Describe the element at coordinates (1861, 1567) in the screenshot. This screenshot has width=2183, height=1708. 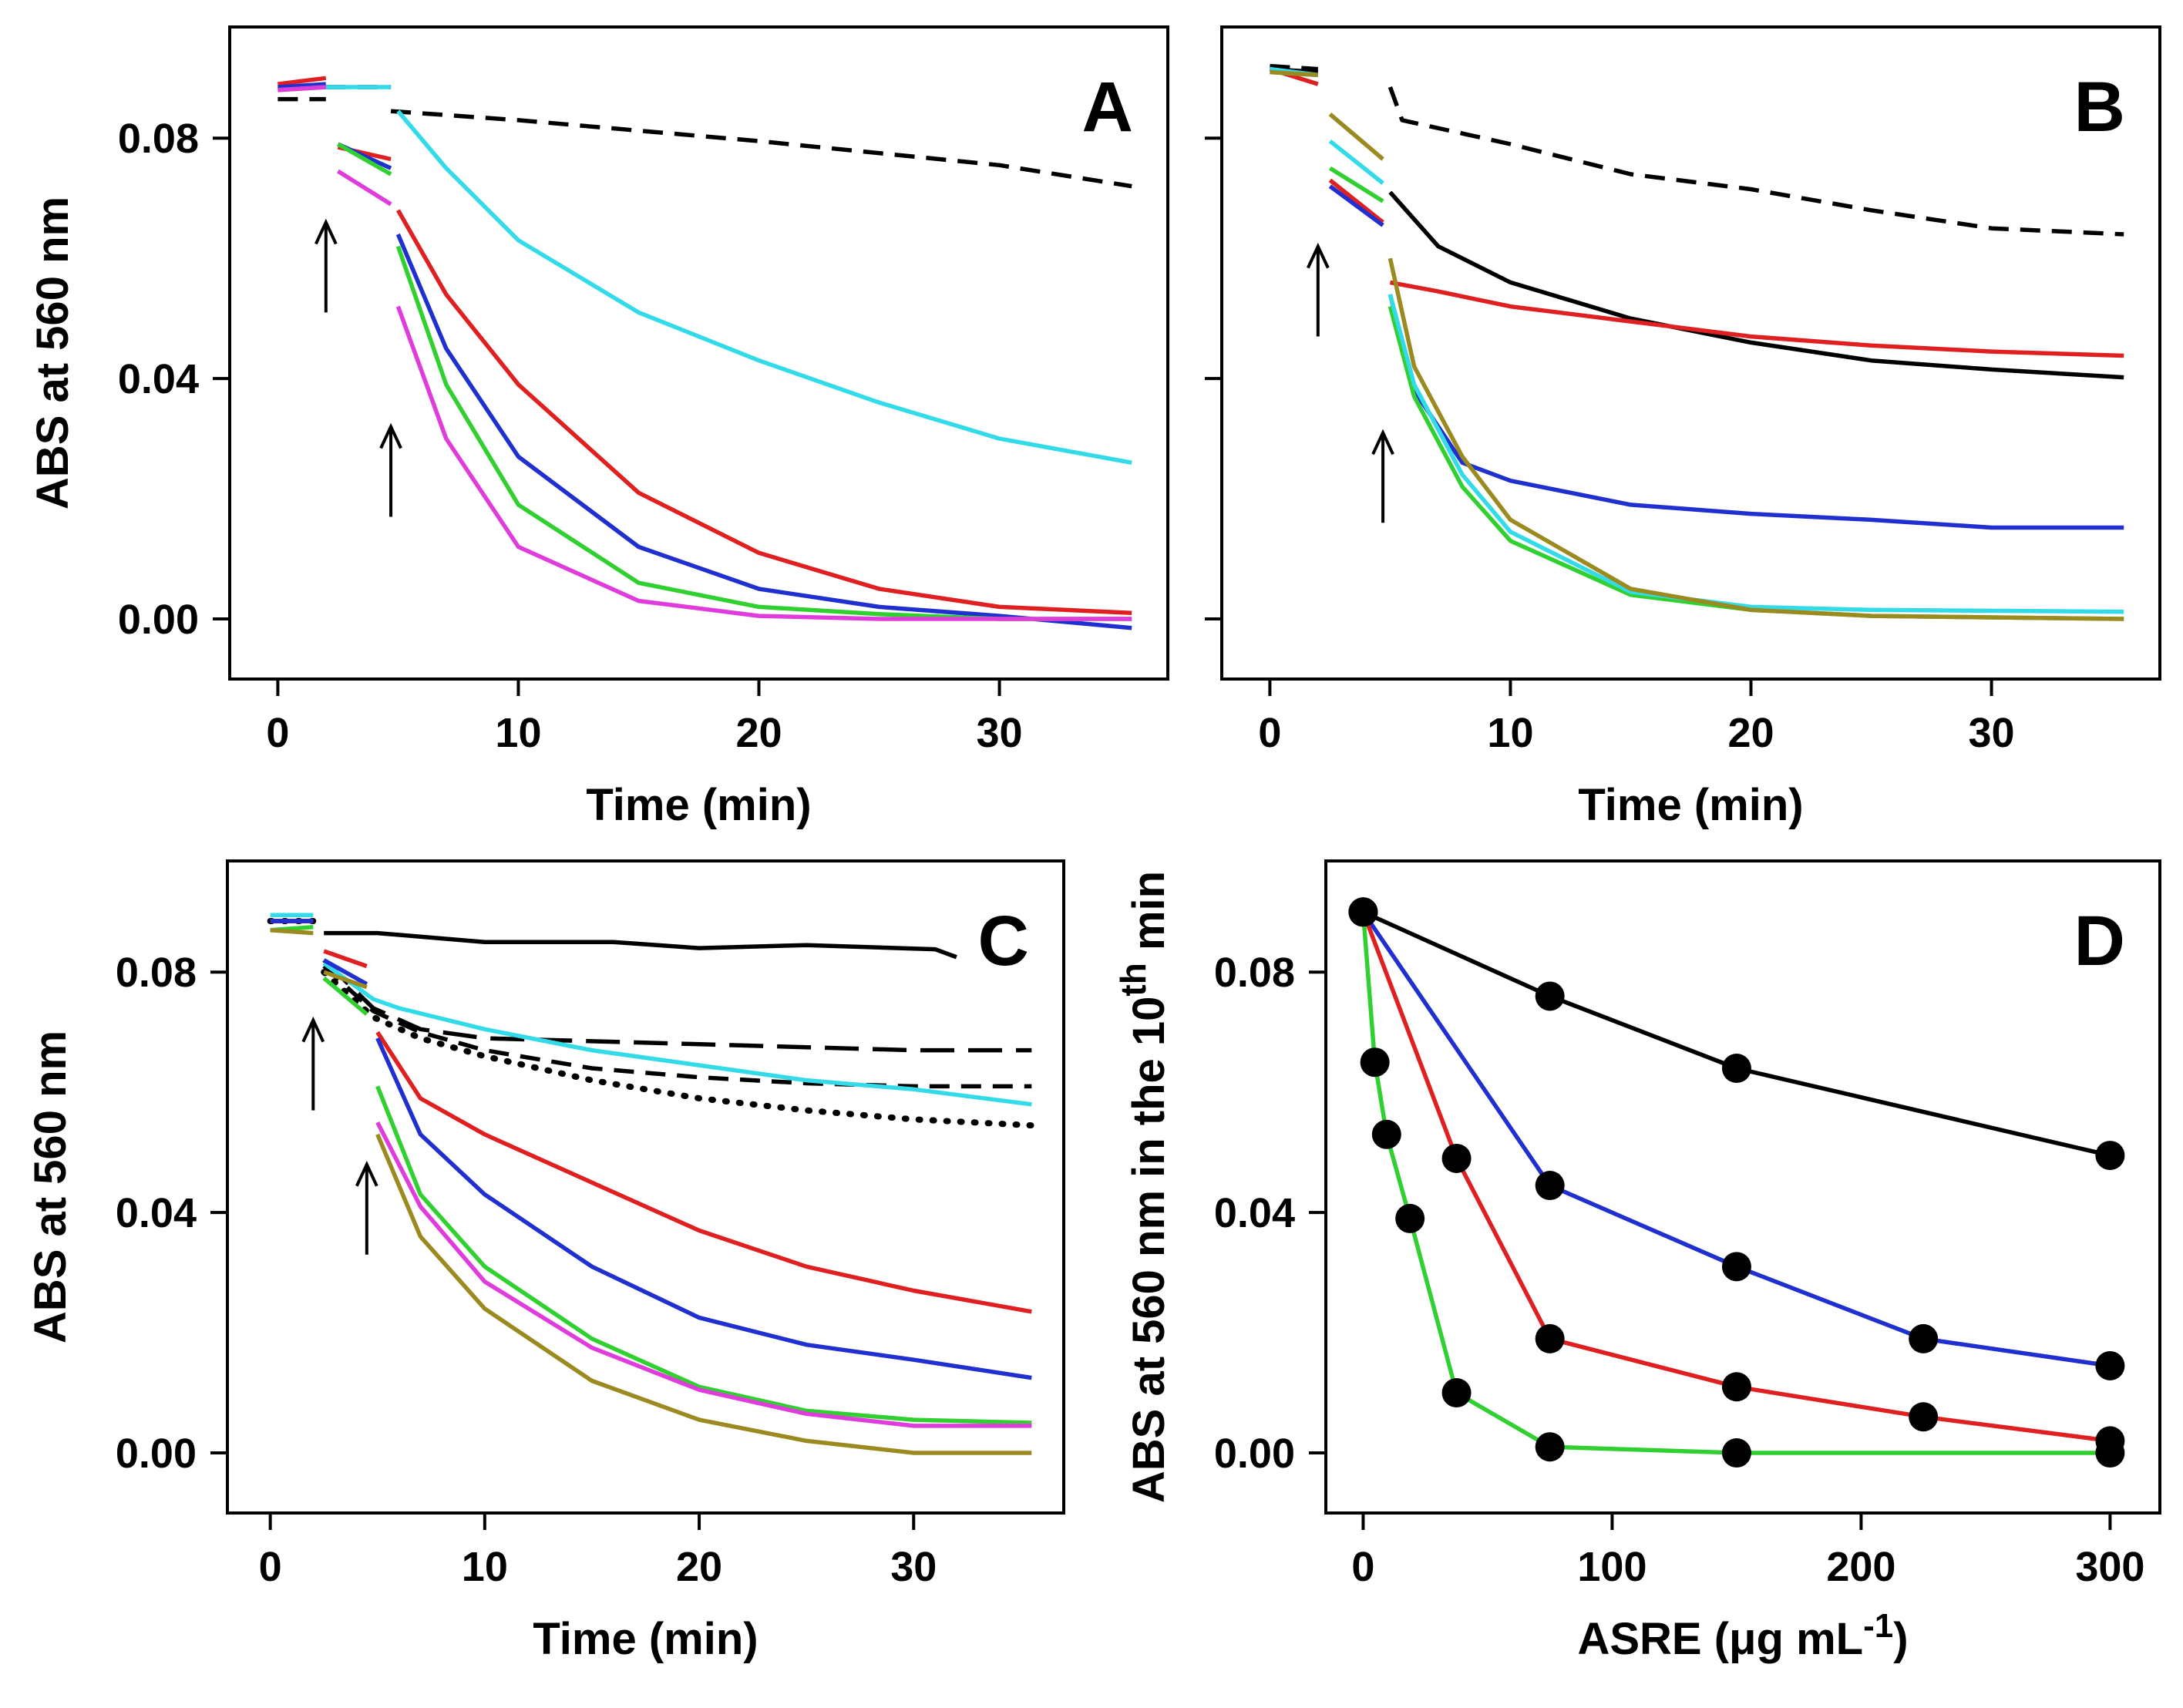
I see `x-tick-label: 200` at that location.